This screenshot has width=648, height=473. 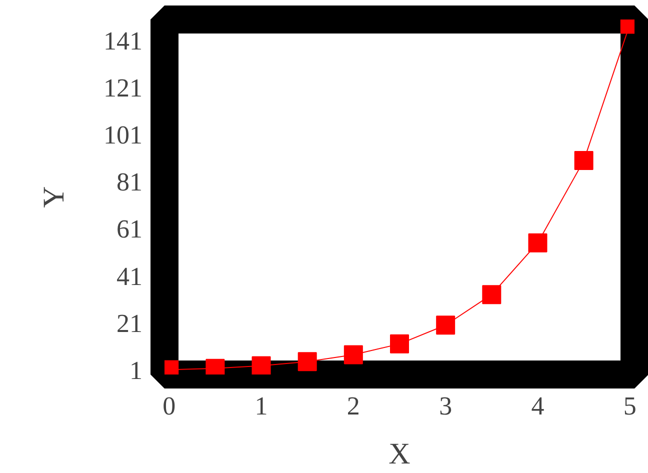 What do you see at coordinates (261, 406) in the screenshot?
I see `x-tick-label: 1` at bounding box center [261, 406].